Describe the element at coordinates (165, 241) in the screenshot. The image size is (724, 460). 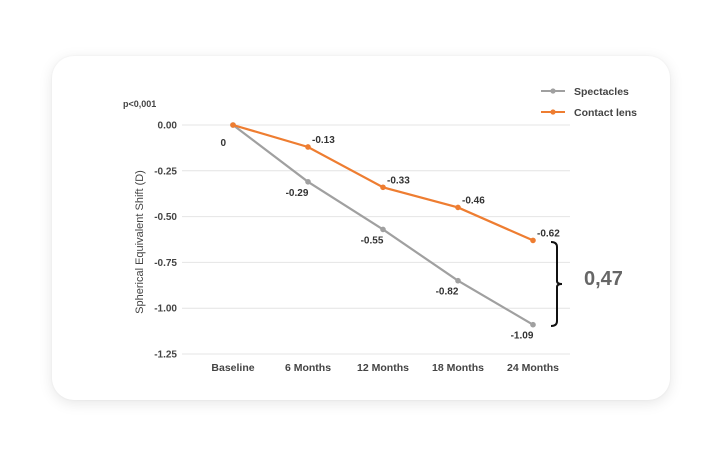
I see `y-axis-ticks: 0.00 -0.25 -0.50 -0.75 -1.00 -1.25` at that location.